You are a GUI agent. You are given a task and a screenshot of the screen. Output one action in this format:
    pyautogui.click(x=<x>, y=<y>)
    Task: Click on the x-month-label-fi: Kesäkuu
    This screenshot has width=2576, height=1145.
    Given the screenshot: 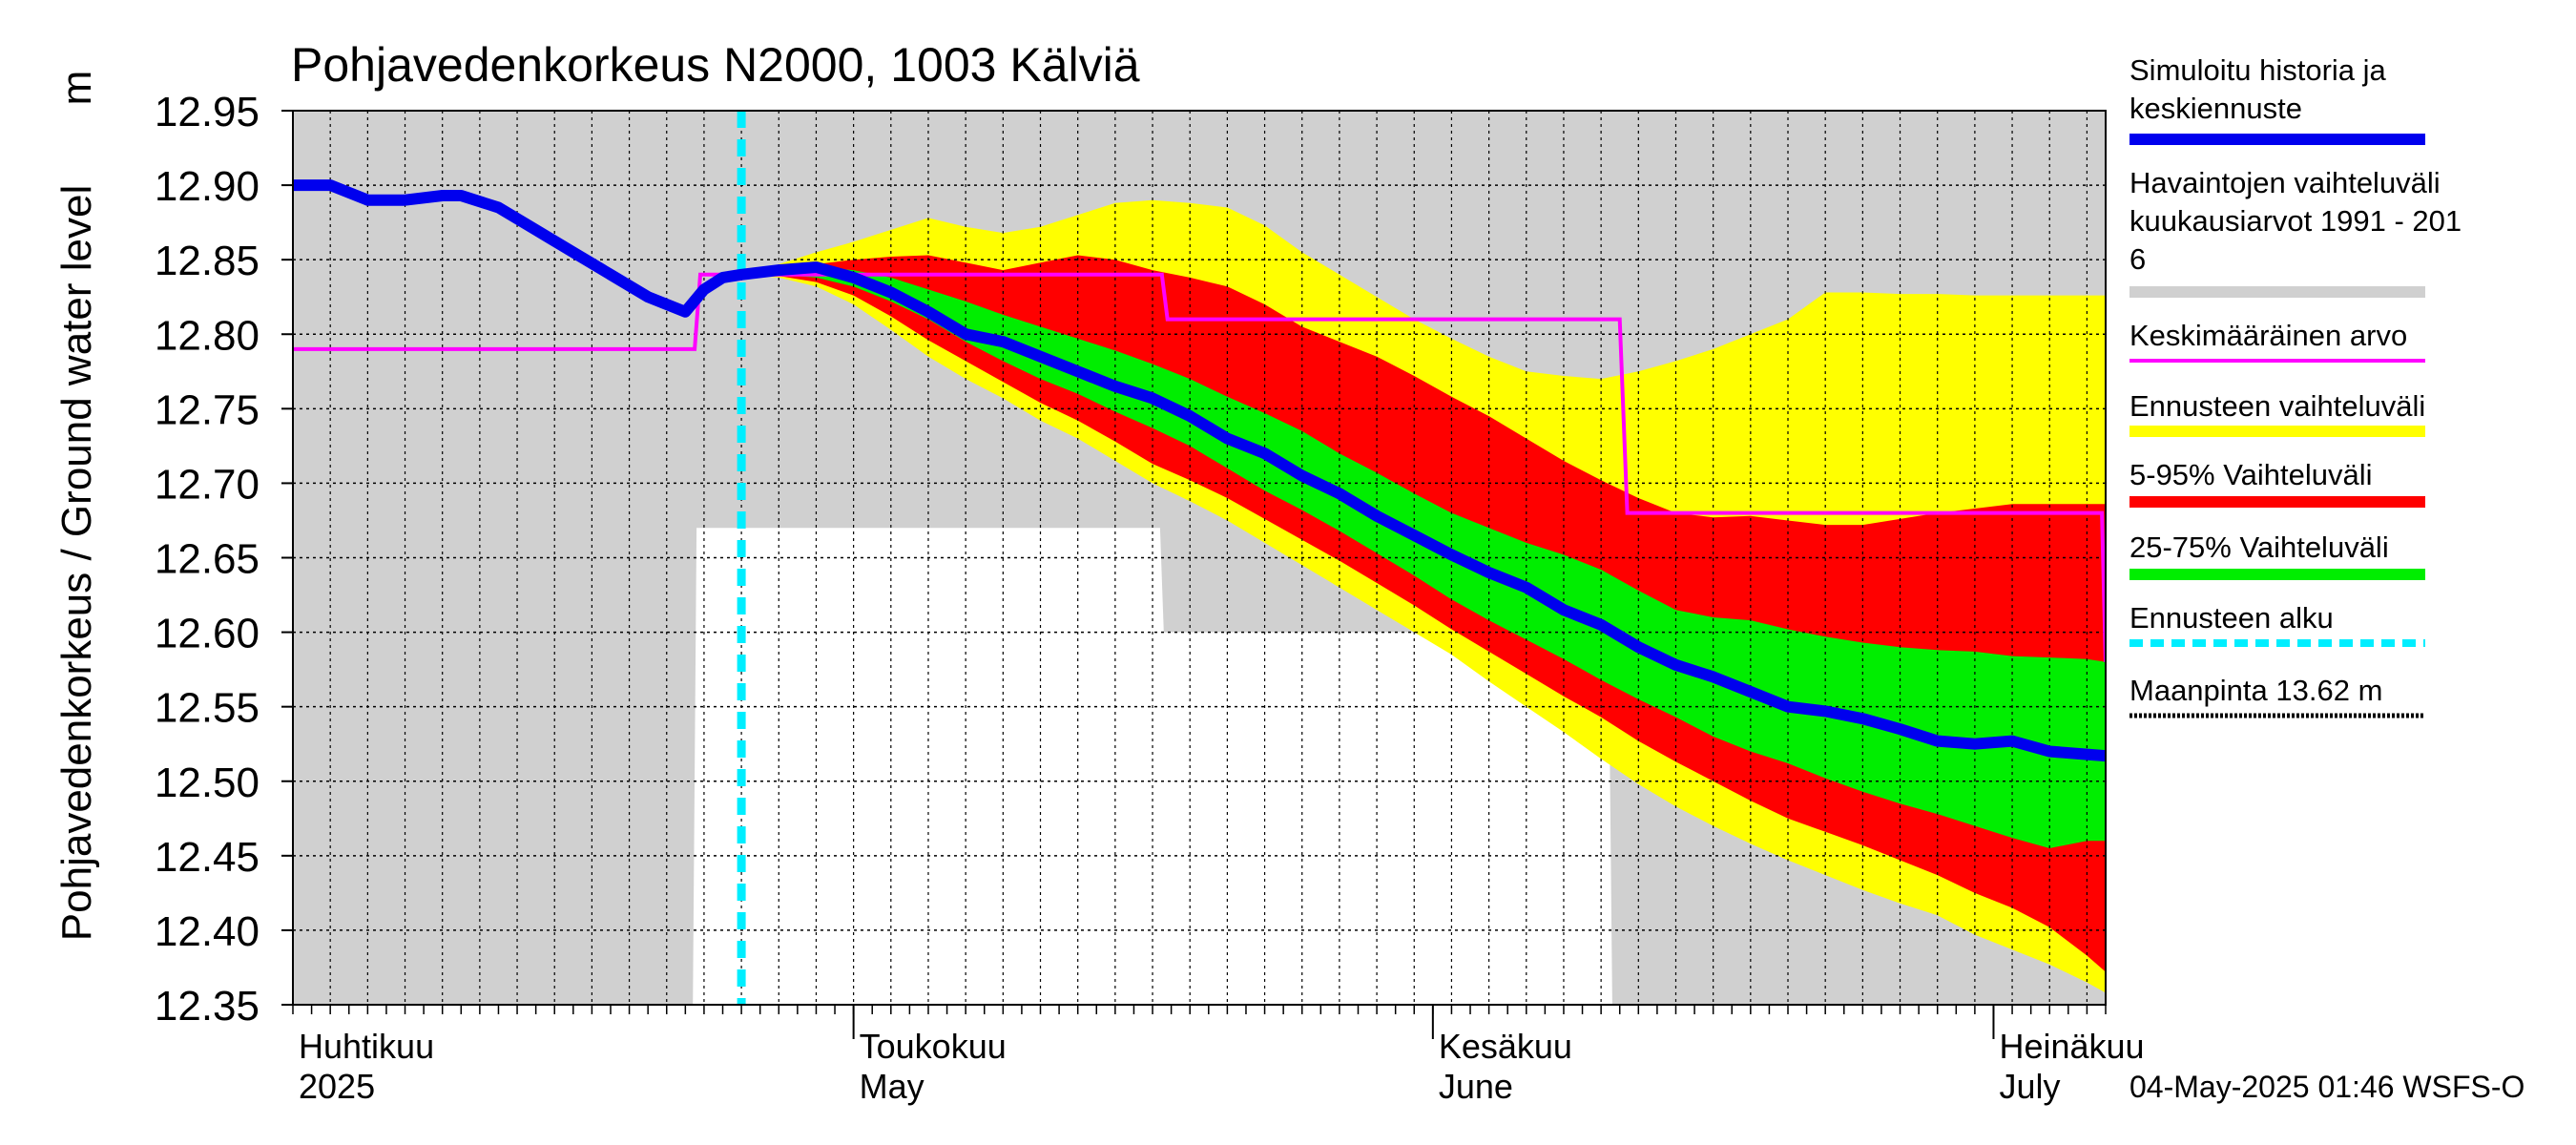 What is the action you would take?
    pyautogui.click(x=1505, y=1047)
    